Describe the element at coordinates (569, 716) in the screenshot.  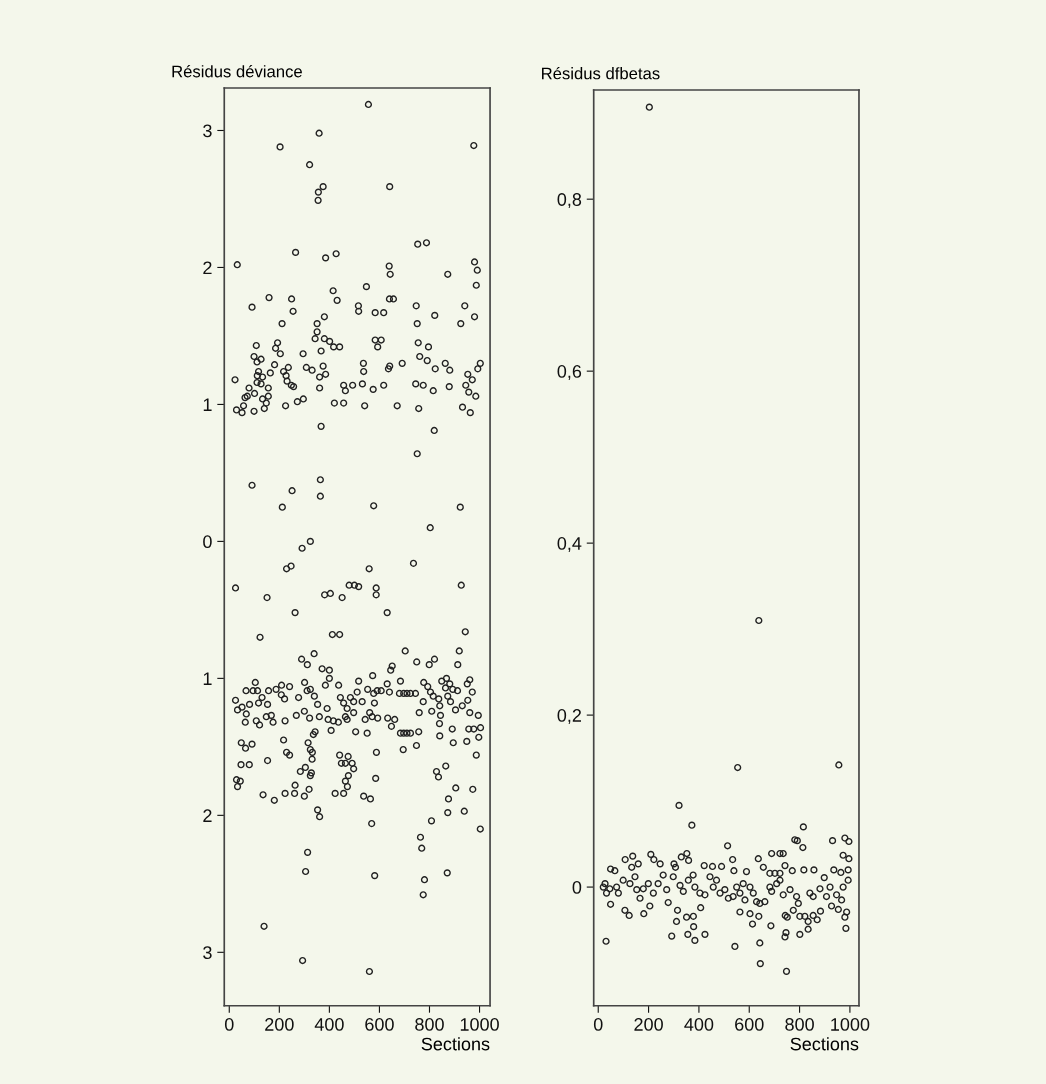
I see `y-tick-label: 0,2` at that location.